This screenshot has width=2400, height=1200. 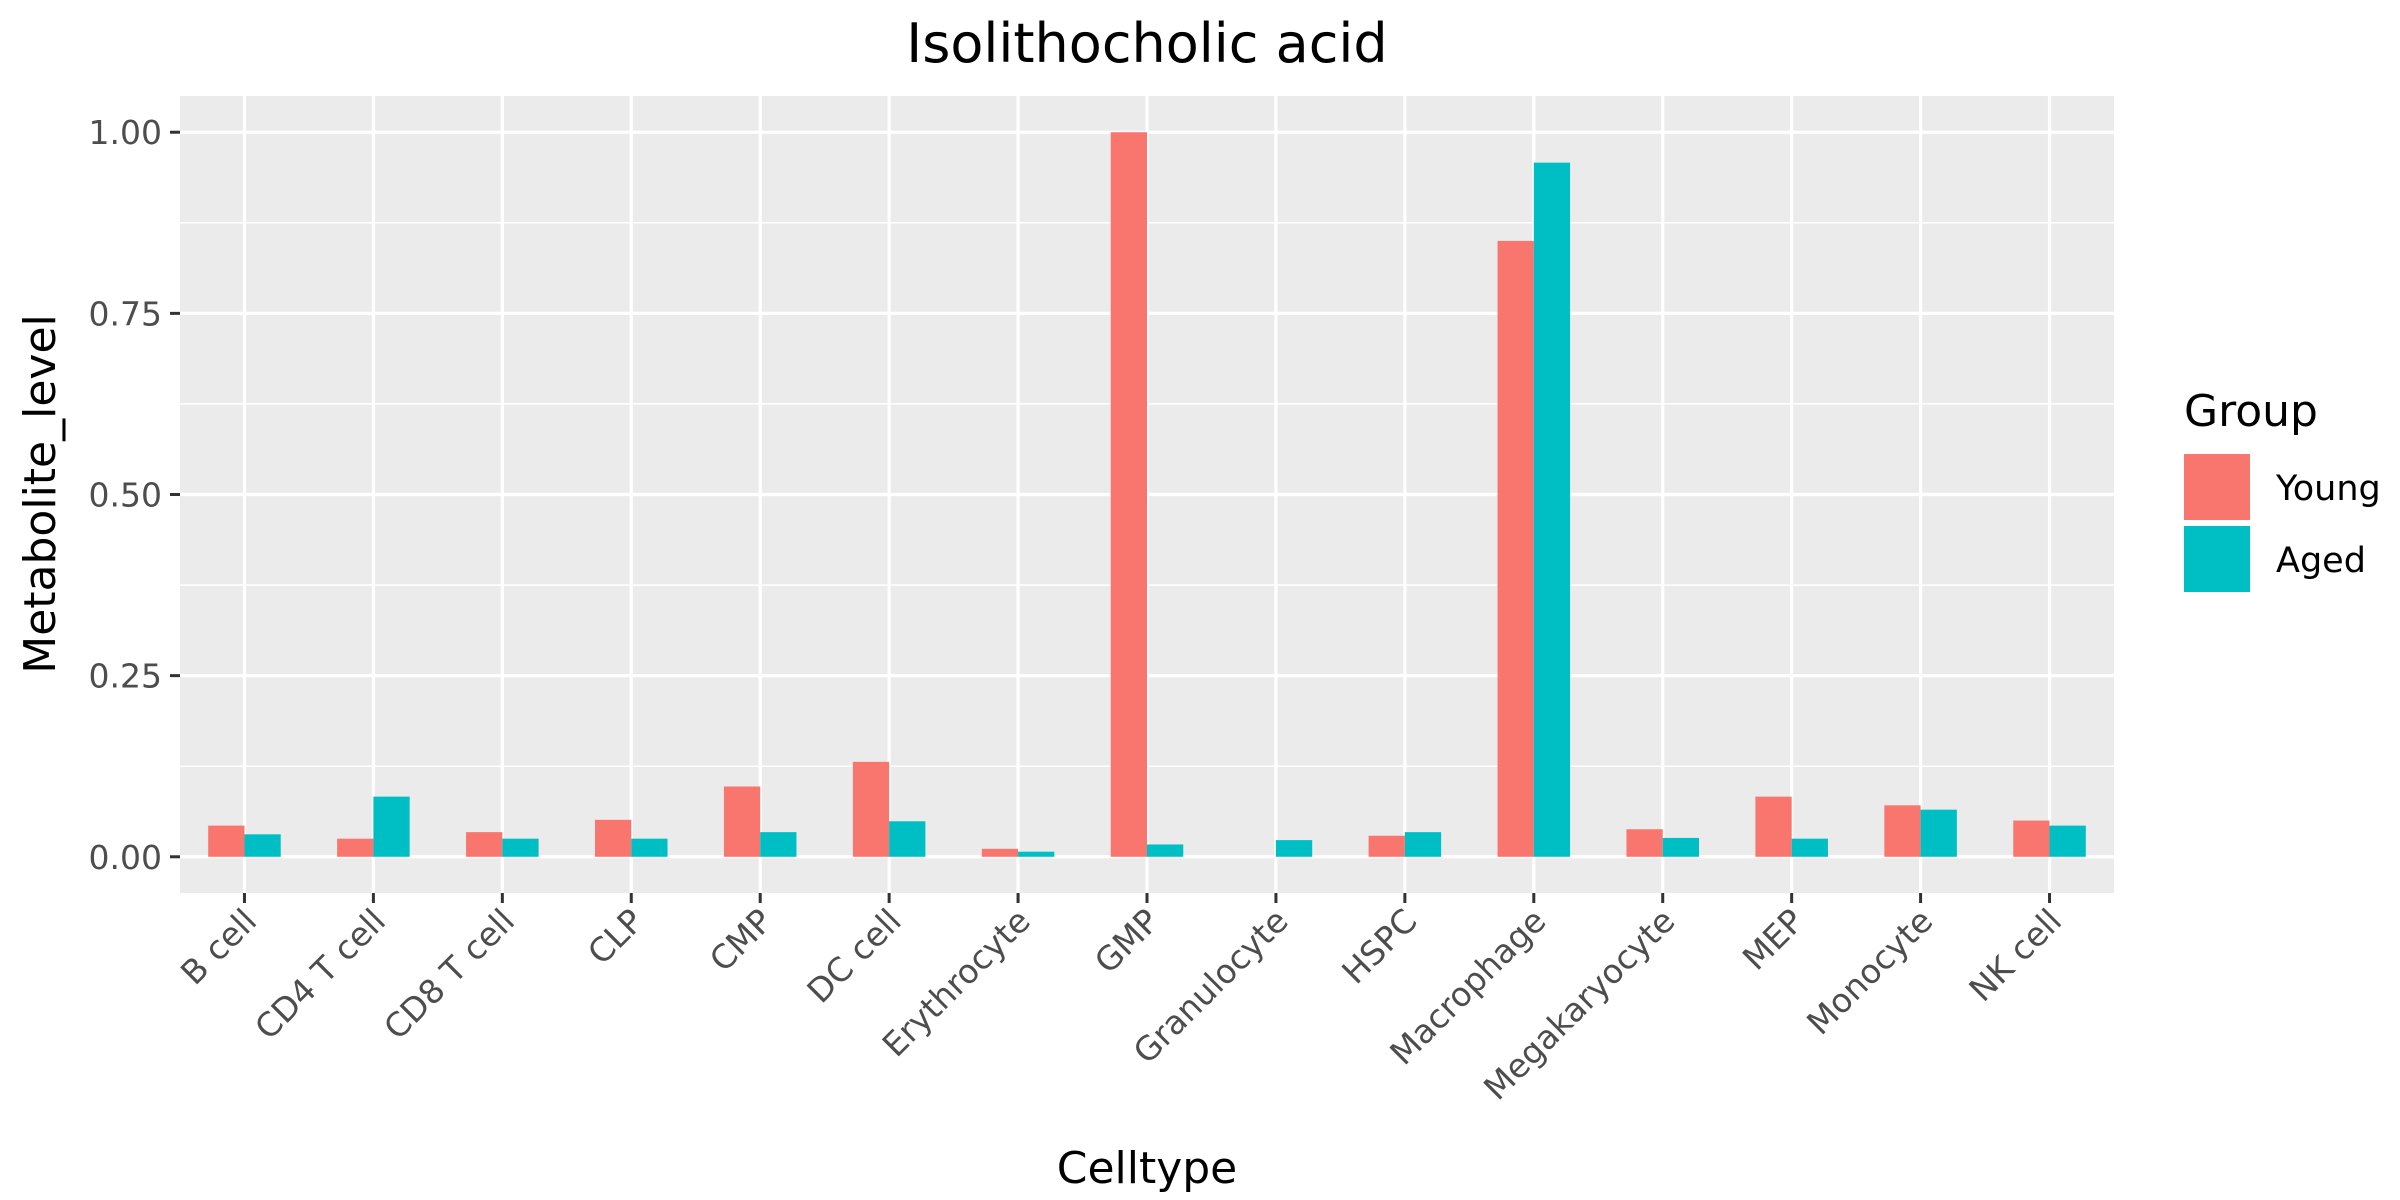 I want to click on bar-aged-cmp, so click(x=778, y=844).